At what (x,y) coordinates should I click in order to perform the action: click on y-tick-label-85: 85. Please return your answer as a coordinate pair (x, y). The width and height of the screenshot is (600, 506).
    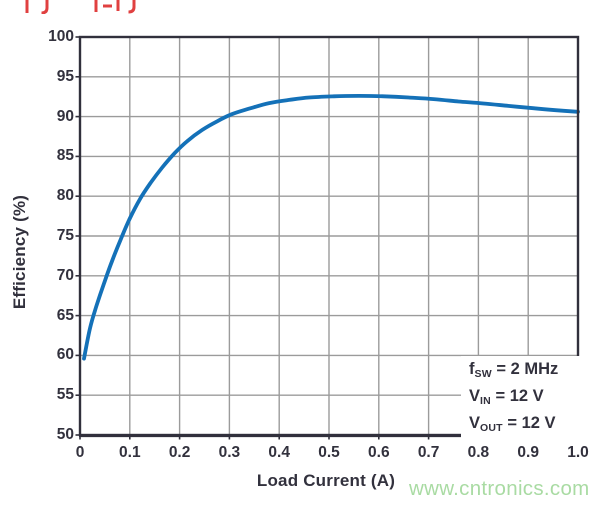
    Looking at the image, I should click on (65, 156).